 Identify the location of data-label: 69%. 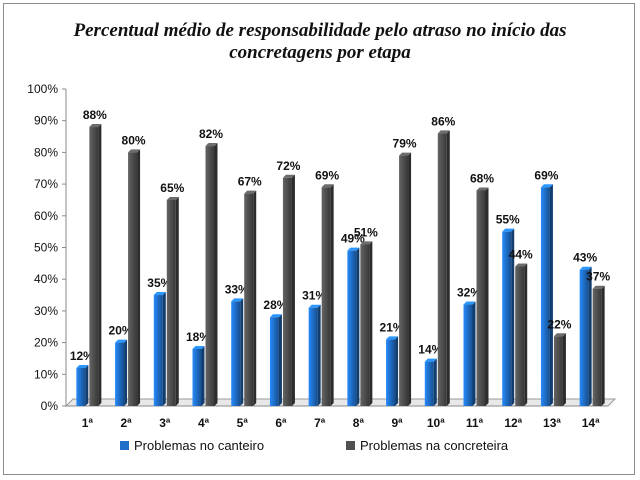
(546, 175).